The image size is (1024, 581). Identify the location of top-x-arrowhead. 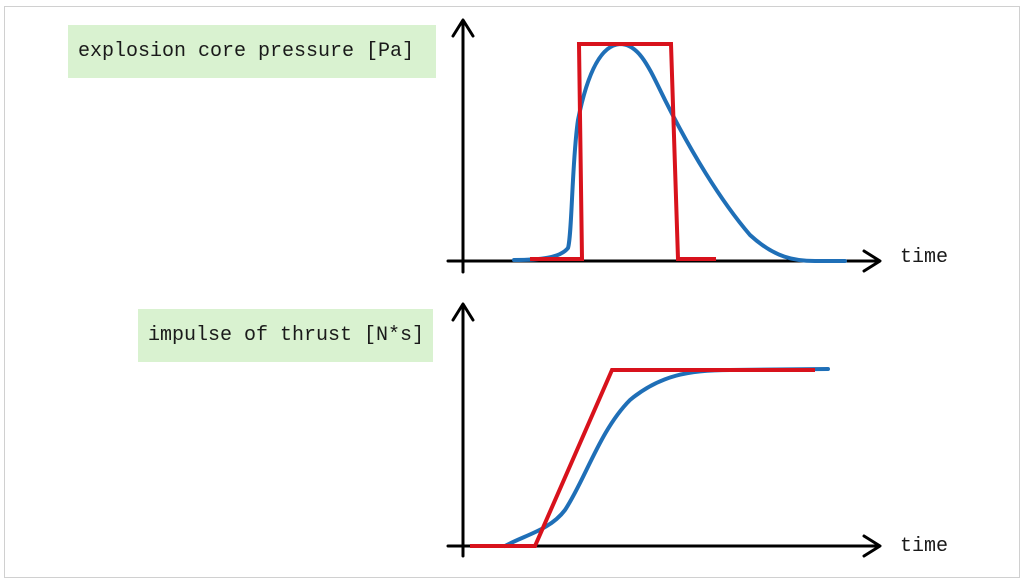
(872, 261).